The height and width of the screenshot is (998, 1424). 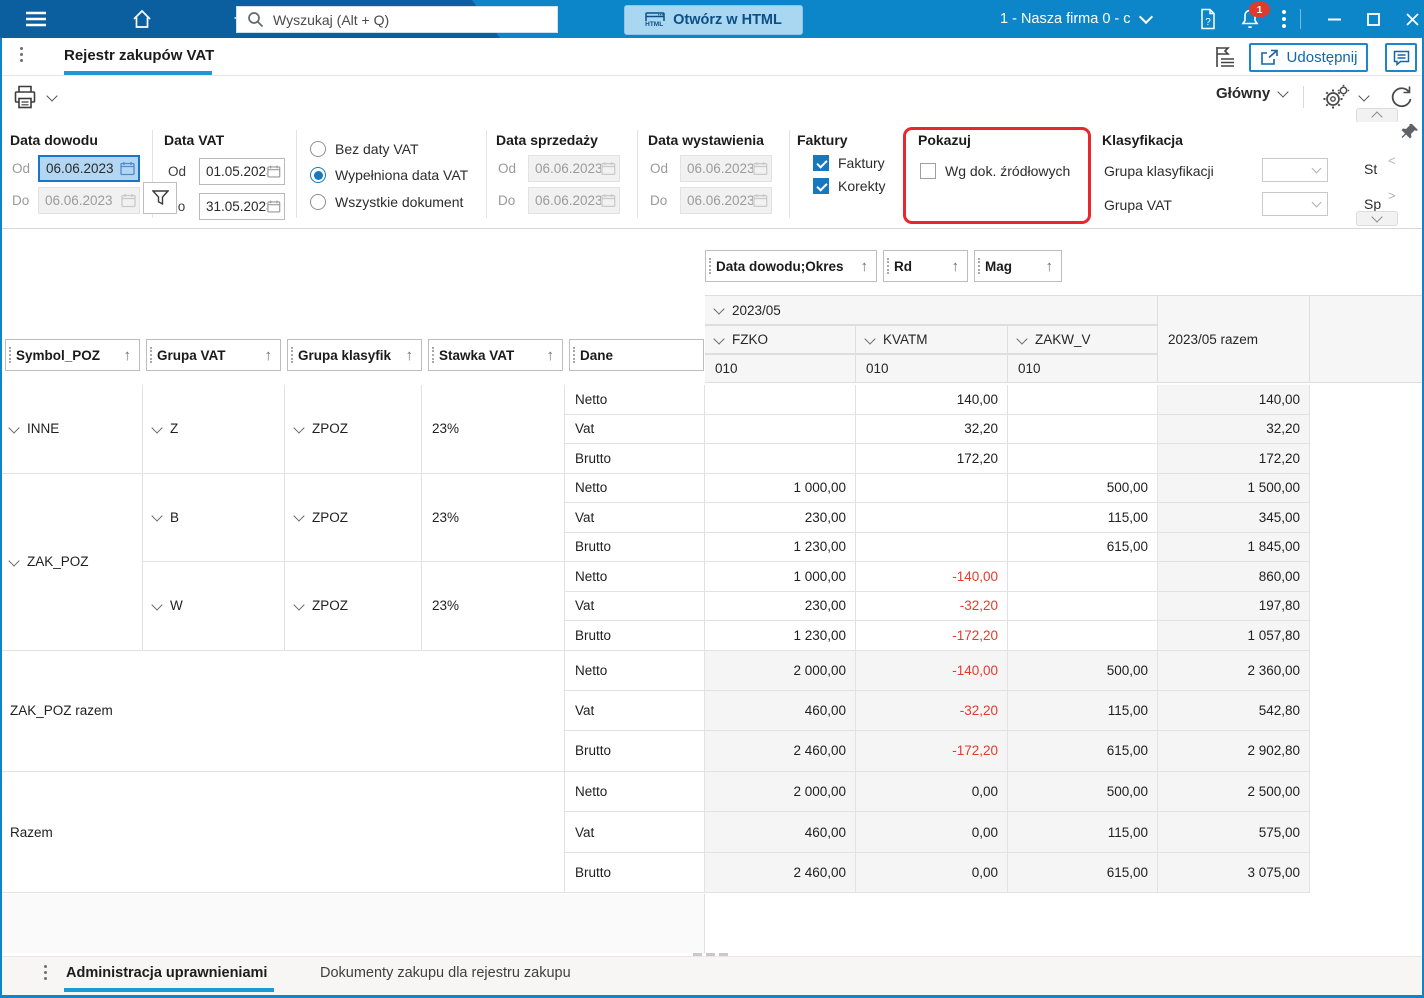 What do you see at coordinates (931, 310) in the screenshot?
I see `column-group-2023-05: 2023/05` at bounding box center [931, 310].